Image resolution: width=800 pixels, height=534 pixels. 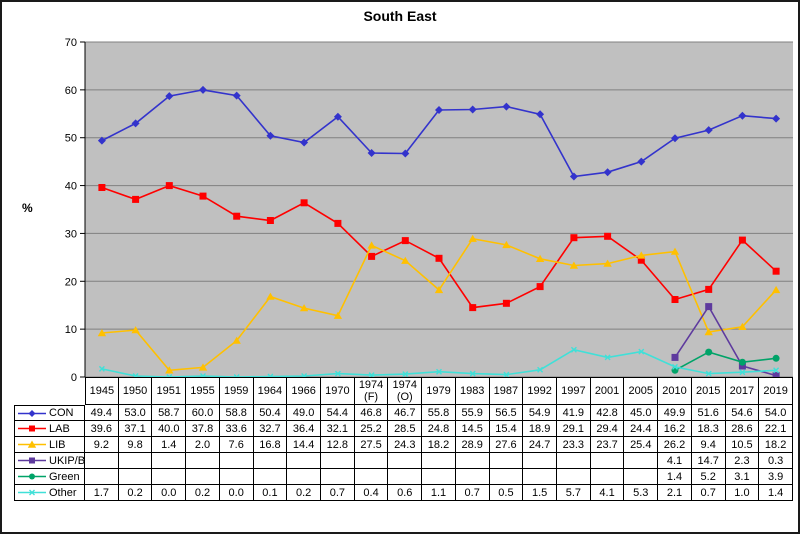 I want to click on table-value-cell: 14.5, so click(x=472, y=429).